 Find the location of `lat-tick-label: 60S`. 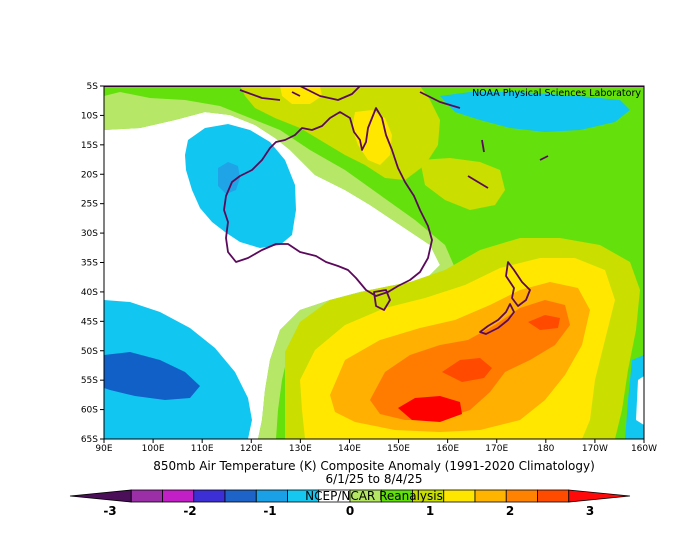

lat-tick-label: 60S is located at coordinates (89, 411).